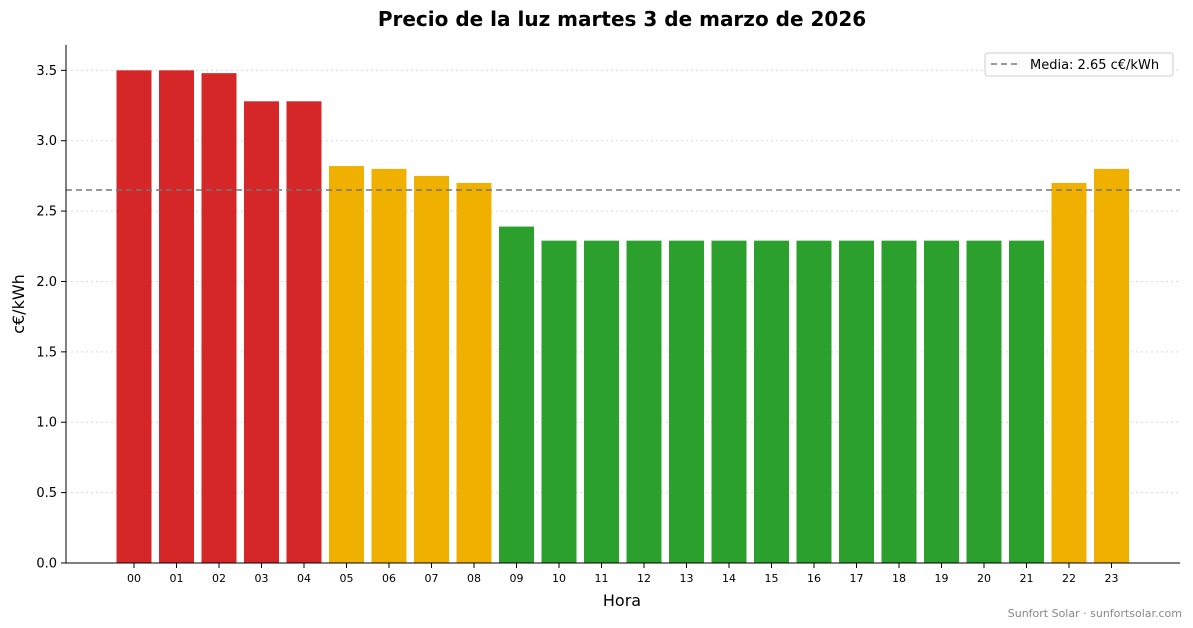 This screenshot has width=1193, height=628. I want to click on x-tick-label: 22, so click(1069, 578).